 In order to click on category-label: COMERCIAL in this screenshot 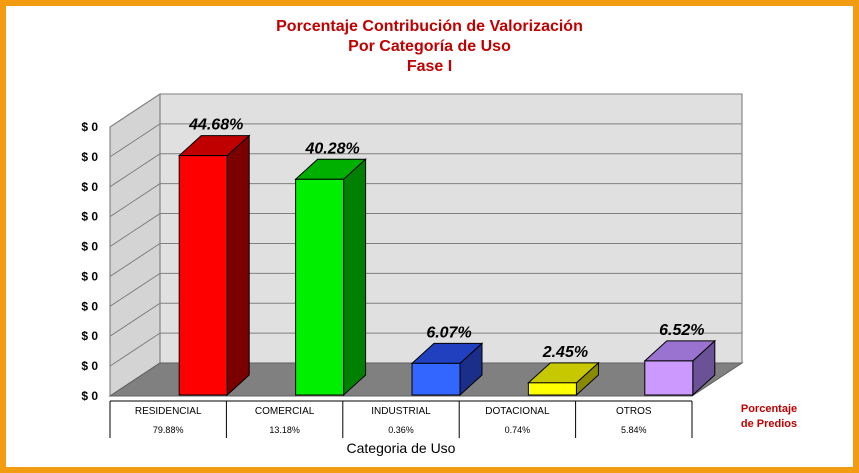, I will do `click(285, 411)`.